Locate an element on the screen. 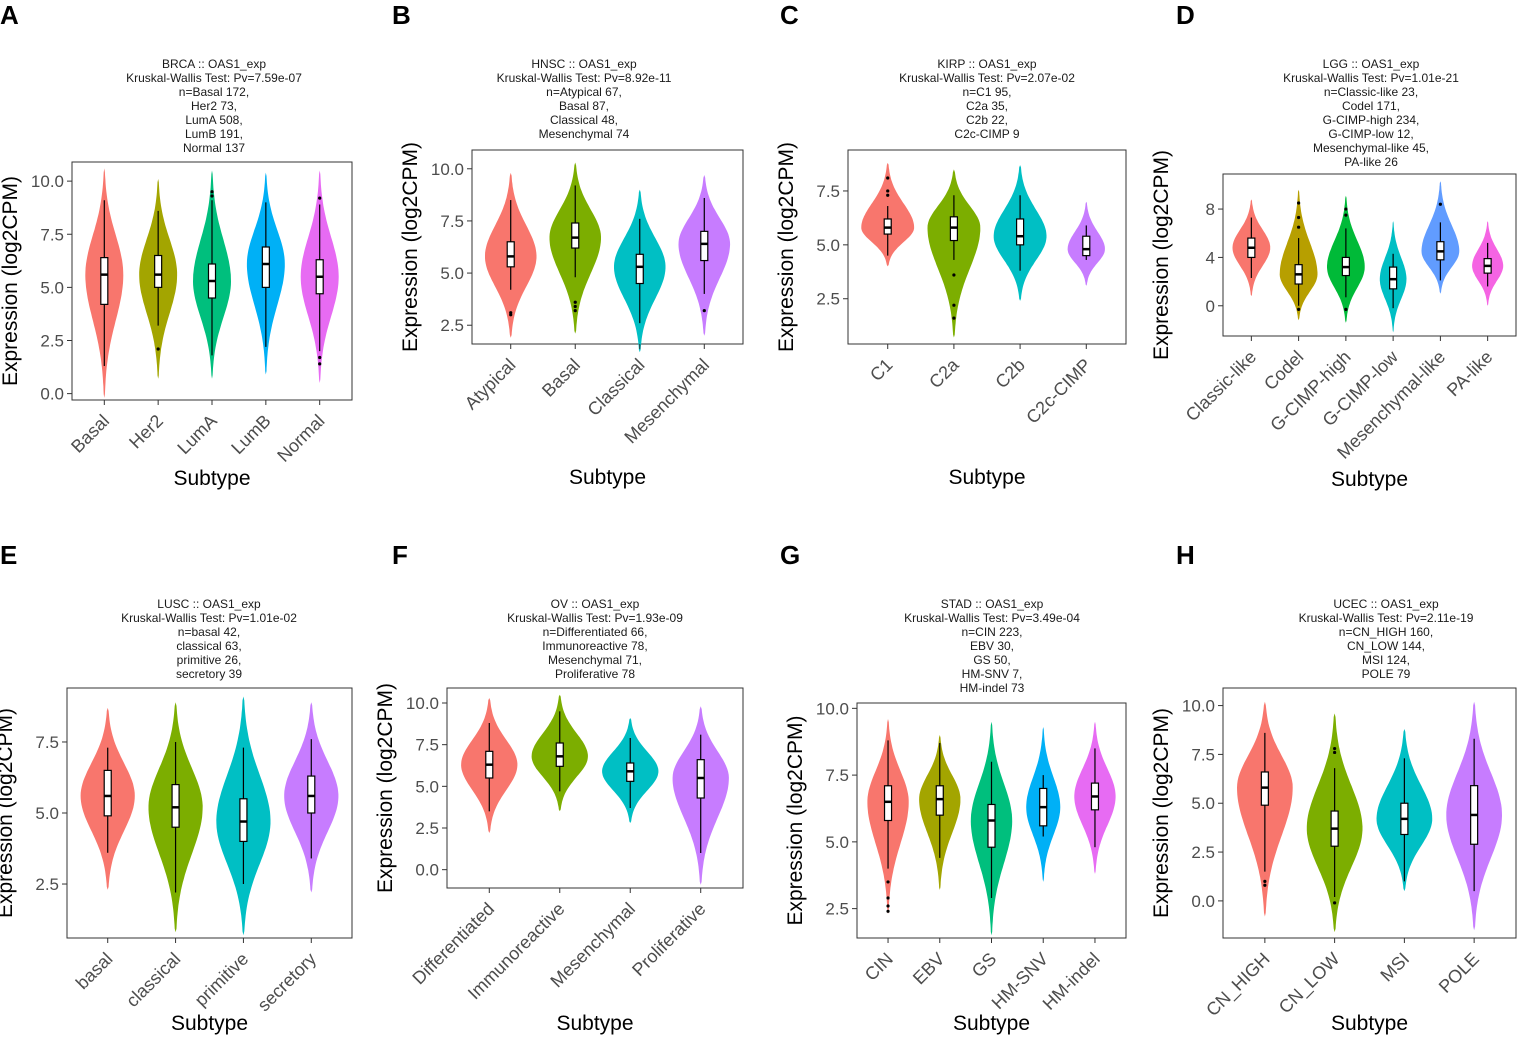 The image size is (1527, 1052). x-tick-label: C2b is located at coordinates (1009, 373).